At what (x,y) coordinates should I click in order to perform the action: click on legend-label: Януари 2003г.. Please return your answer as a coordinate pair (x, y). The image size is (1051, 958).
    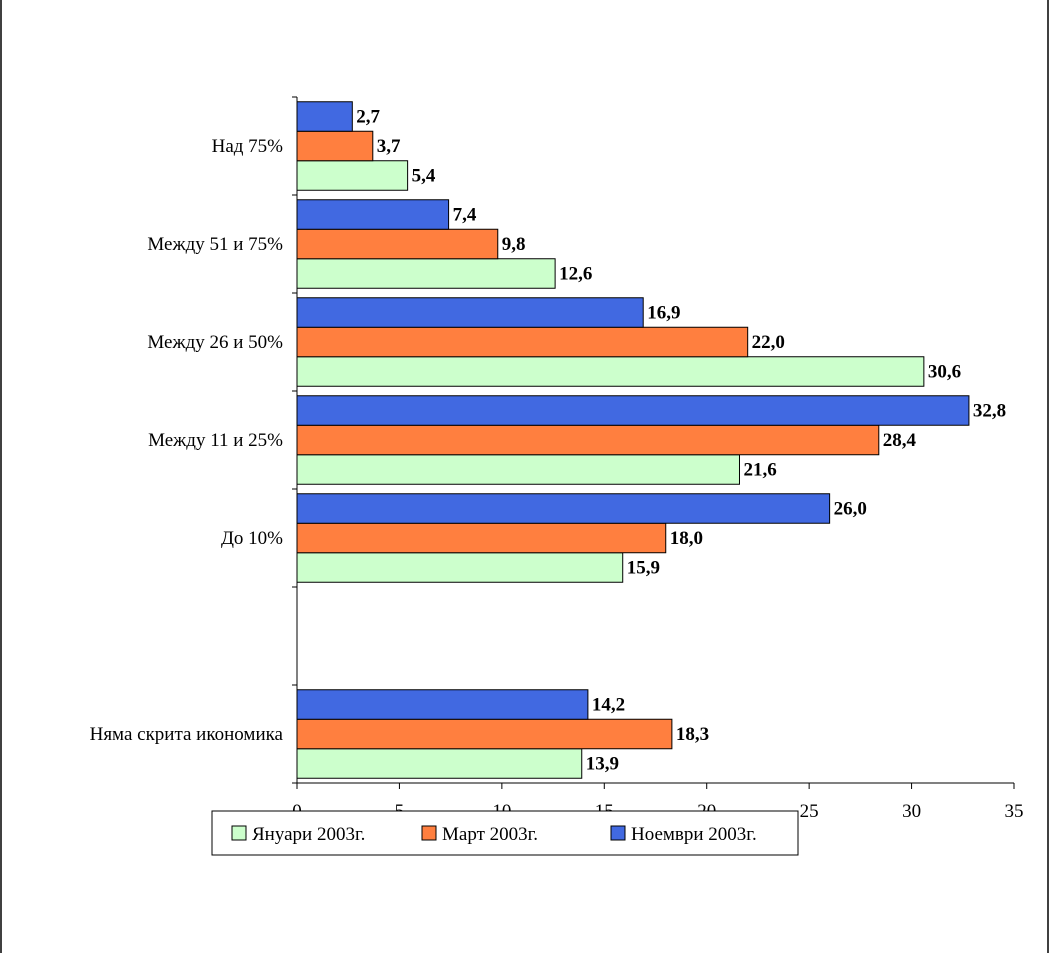
    Looking at the image, I should click on (308, 834).